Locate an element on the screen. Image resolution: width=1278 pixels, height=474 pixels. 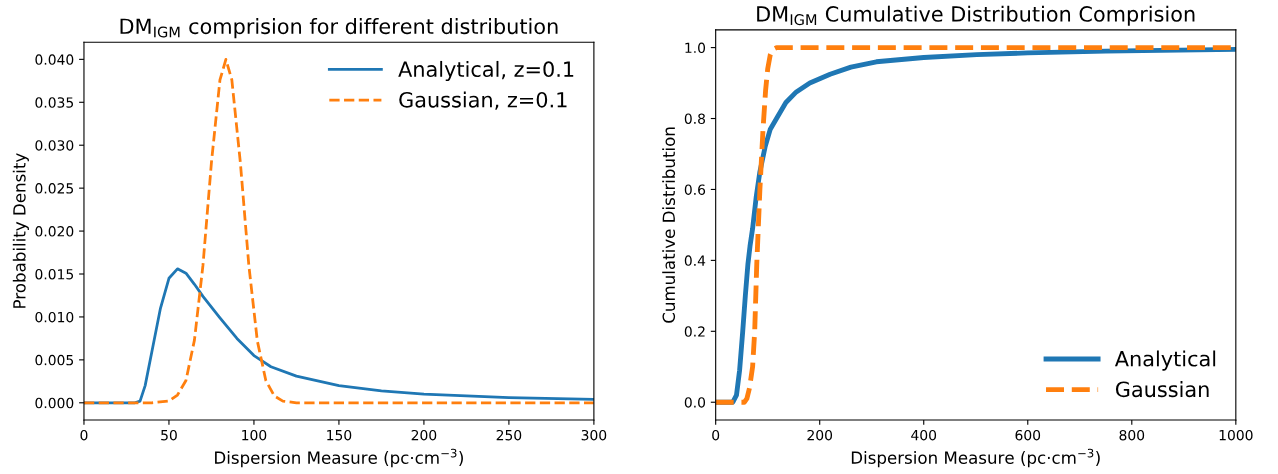
y-tick-label: 1.0 is located at coordinates (695, 48).